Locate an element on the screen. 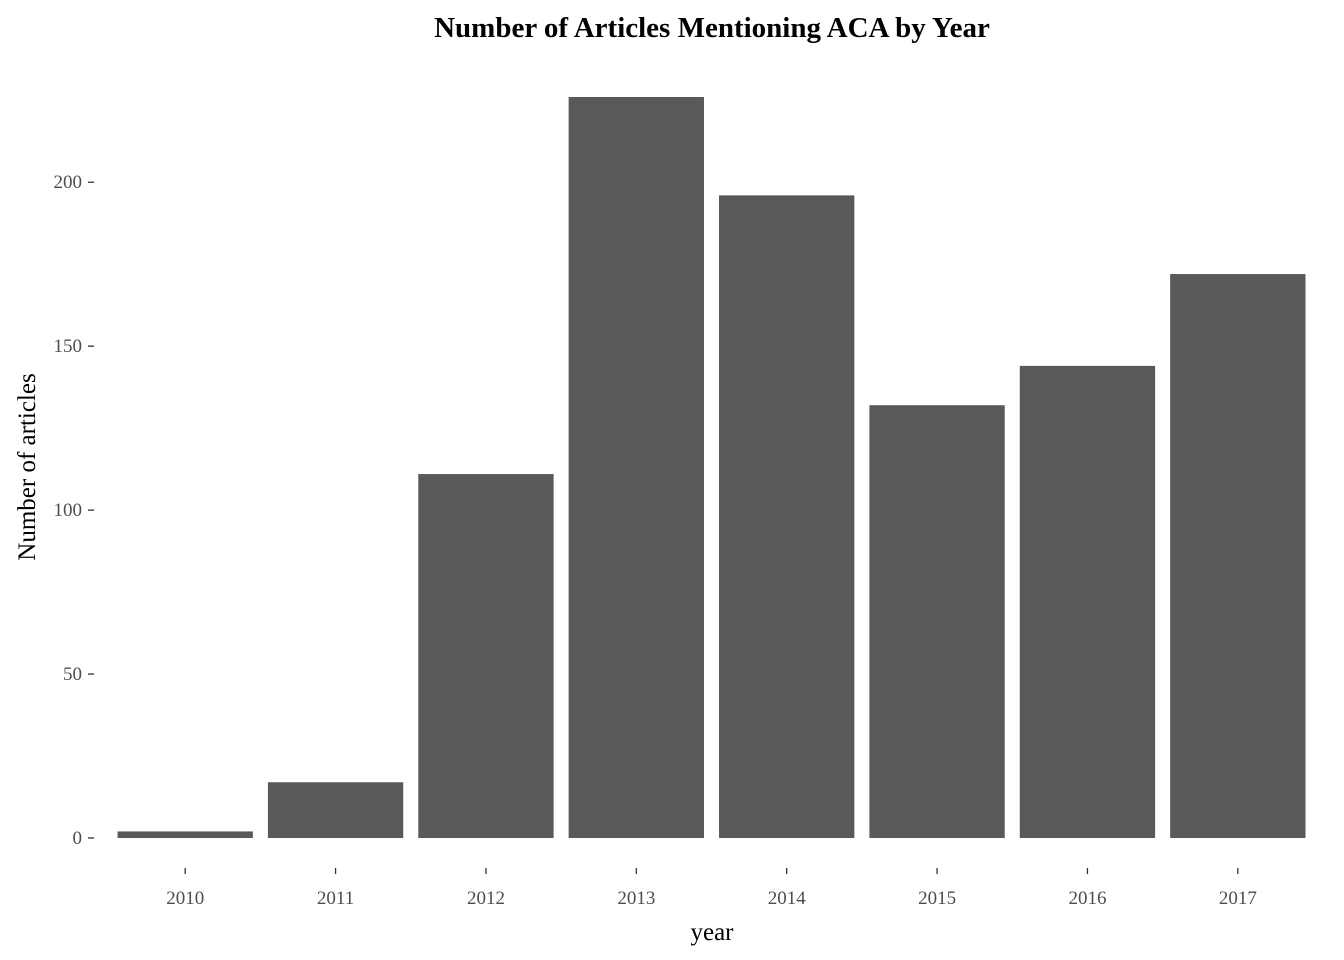 The width and height of the screenshot is (1344, 960). x-axis-title: year is located at coordinates (712, 932).